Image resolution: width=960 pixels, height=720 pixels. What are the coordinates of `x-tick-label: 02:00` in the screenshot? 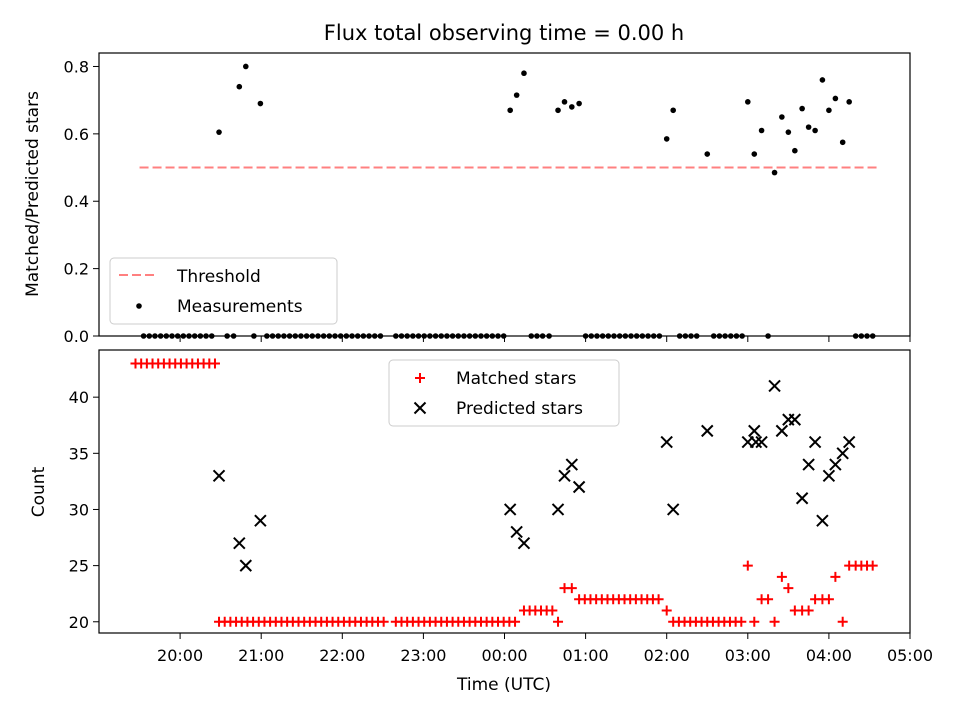 It's located at (667, 655).